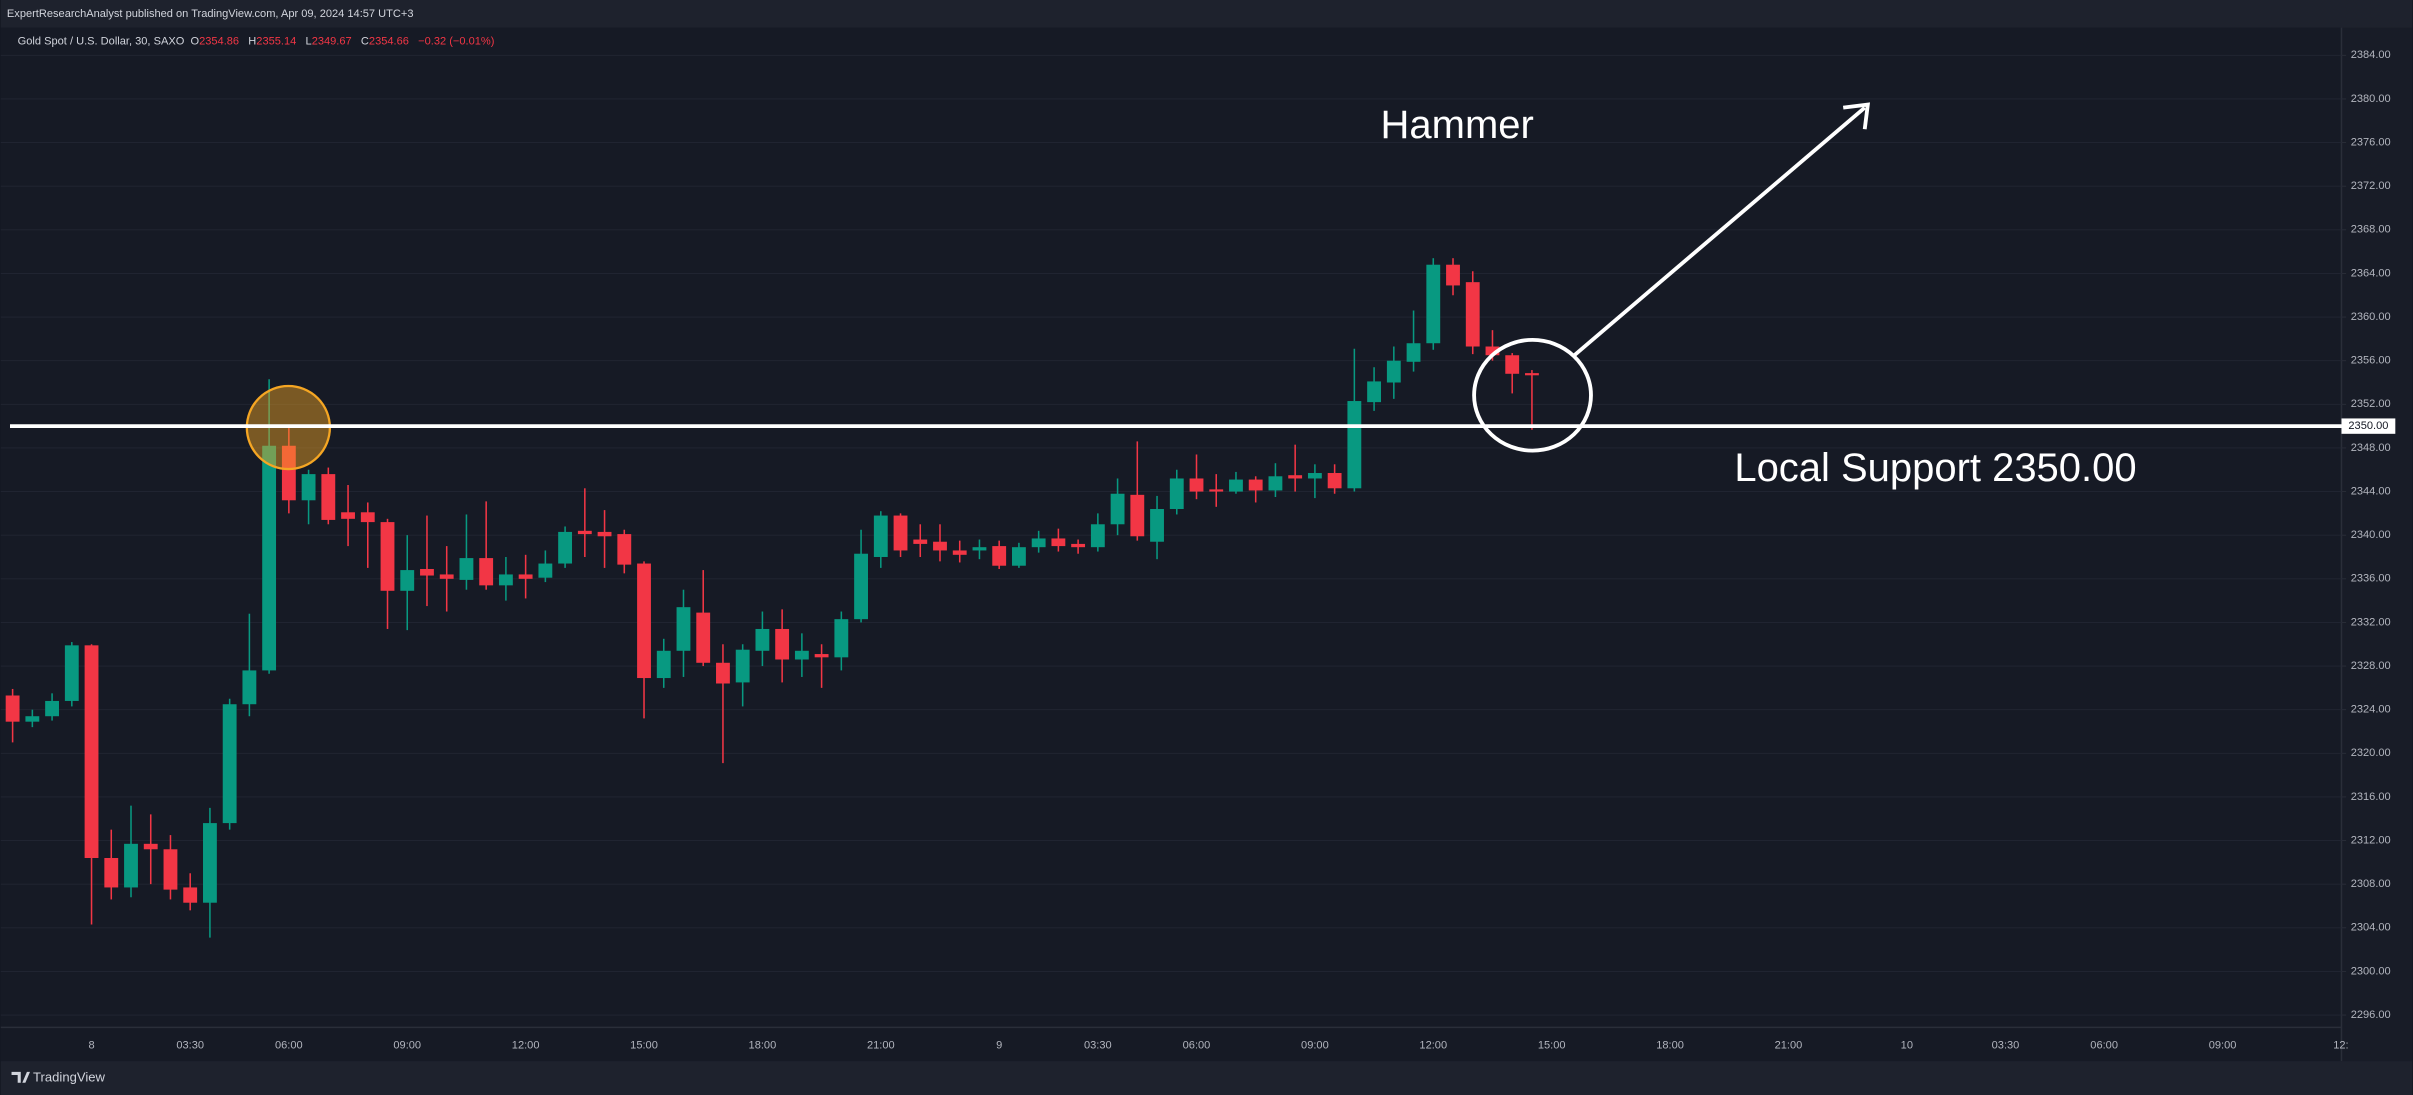 Image resolution: width=2413 pixels, height=1095 pixels. What do you see at coordinates (2371, 491) in the screenshot?
I see `y-tick-label: 2344.00` at bounding box center [2371, 491].